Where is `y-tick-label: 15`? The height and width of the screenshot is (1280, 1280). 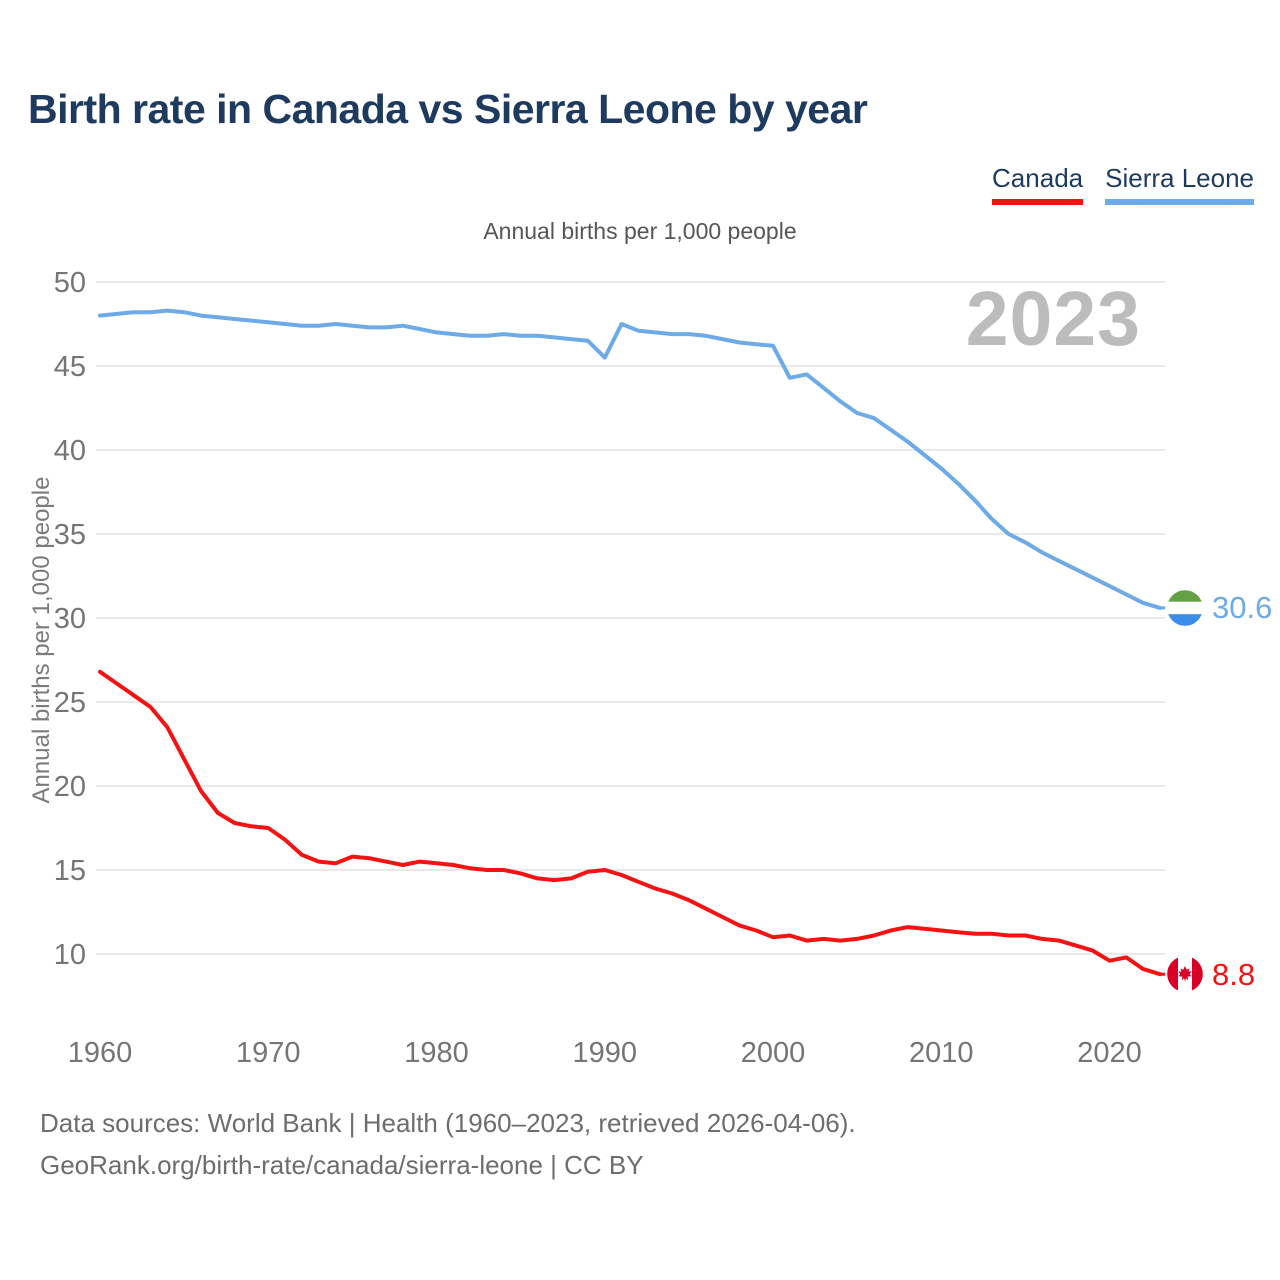 y-tick-label: 15 is located at coordinates (70, 871).